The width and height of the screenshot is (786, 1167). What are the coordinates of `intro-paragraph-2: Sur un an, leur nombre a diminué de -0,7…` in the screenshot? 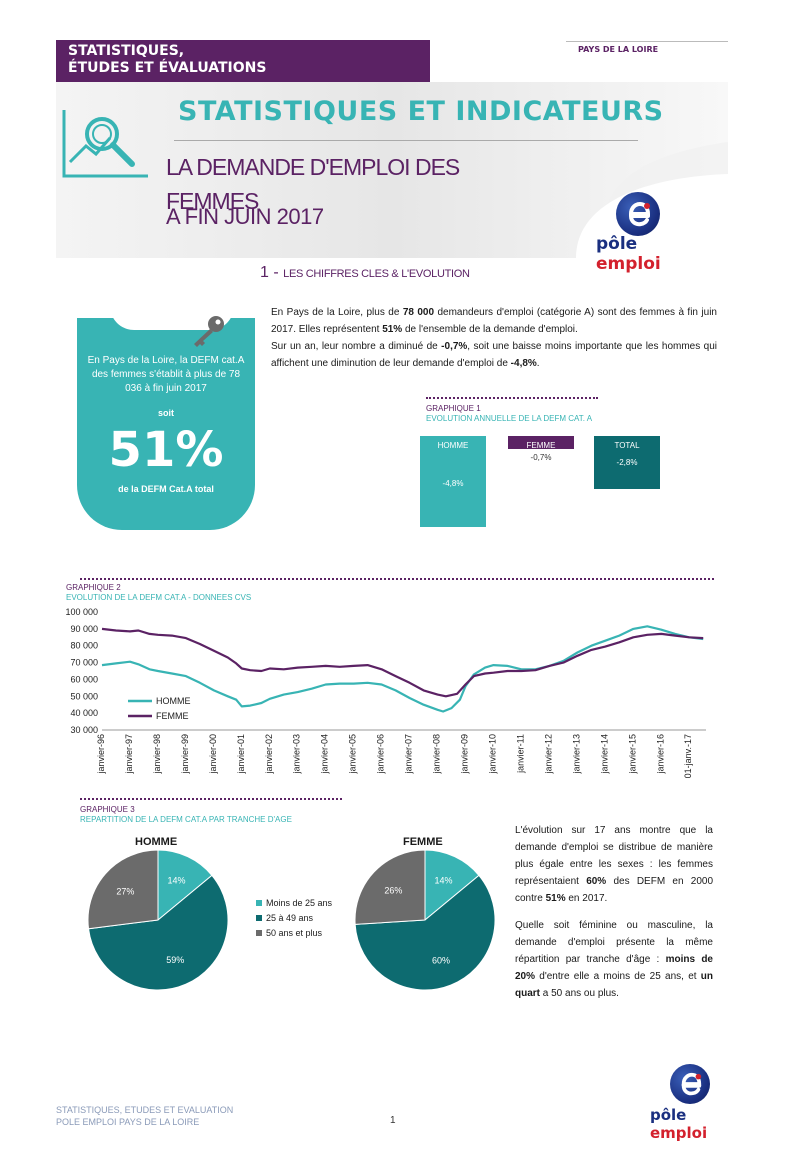 It's located at (494, 355).